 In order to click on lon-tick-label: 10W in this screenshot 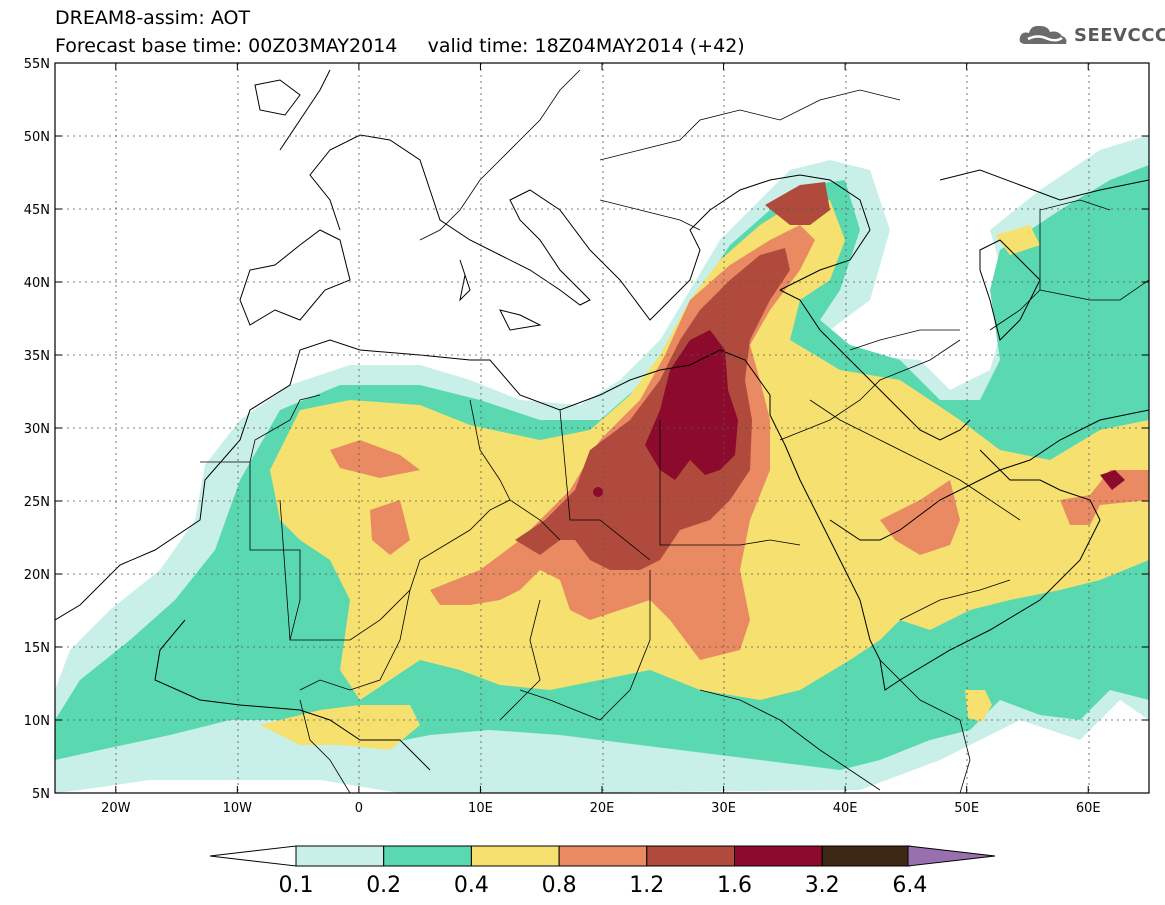, I will do `click(238, 808)`.